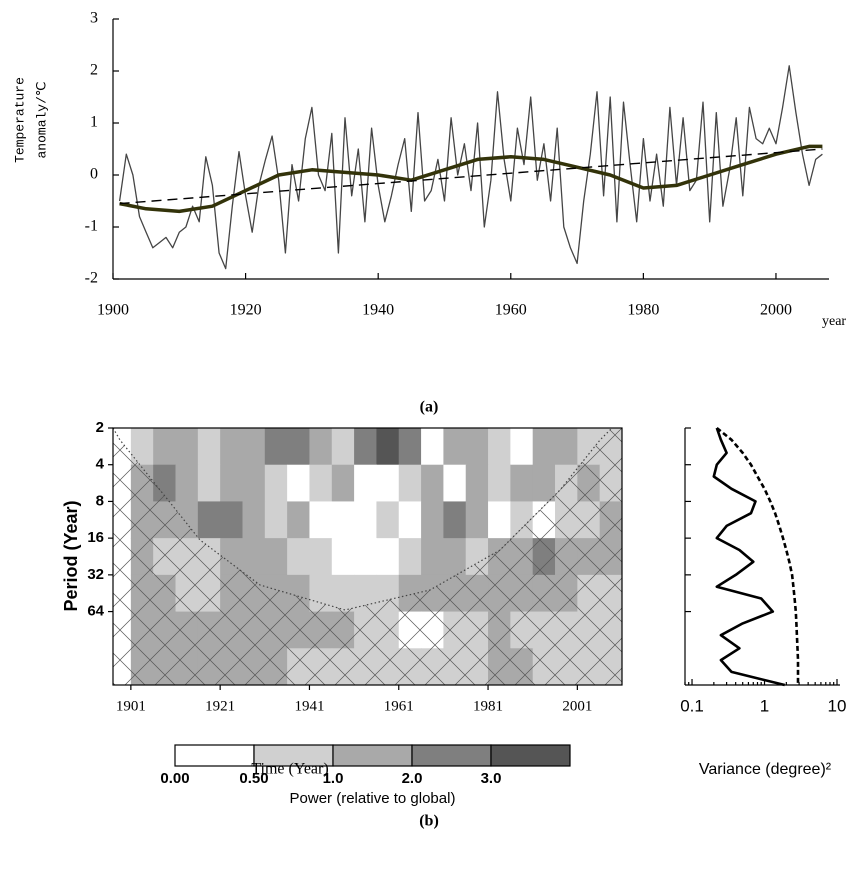 Image resolution: width=858 pixels, height=869 pixels. Describe the element at coordinates (95, 611) in the screenshot. I see `y-tick-label: 64` at that location.